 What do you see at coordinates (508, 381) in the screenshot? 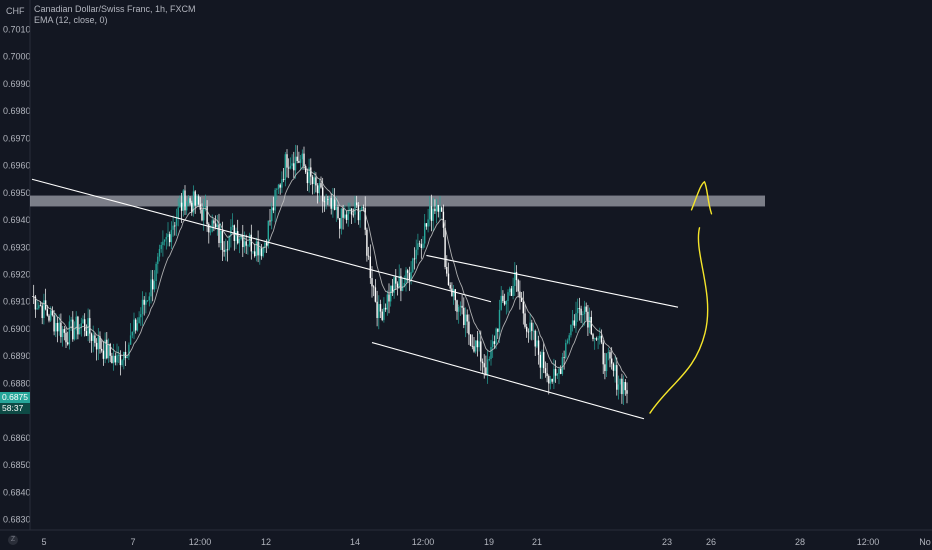
I see `channel-lower-line` at bounding box center [508, 381].